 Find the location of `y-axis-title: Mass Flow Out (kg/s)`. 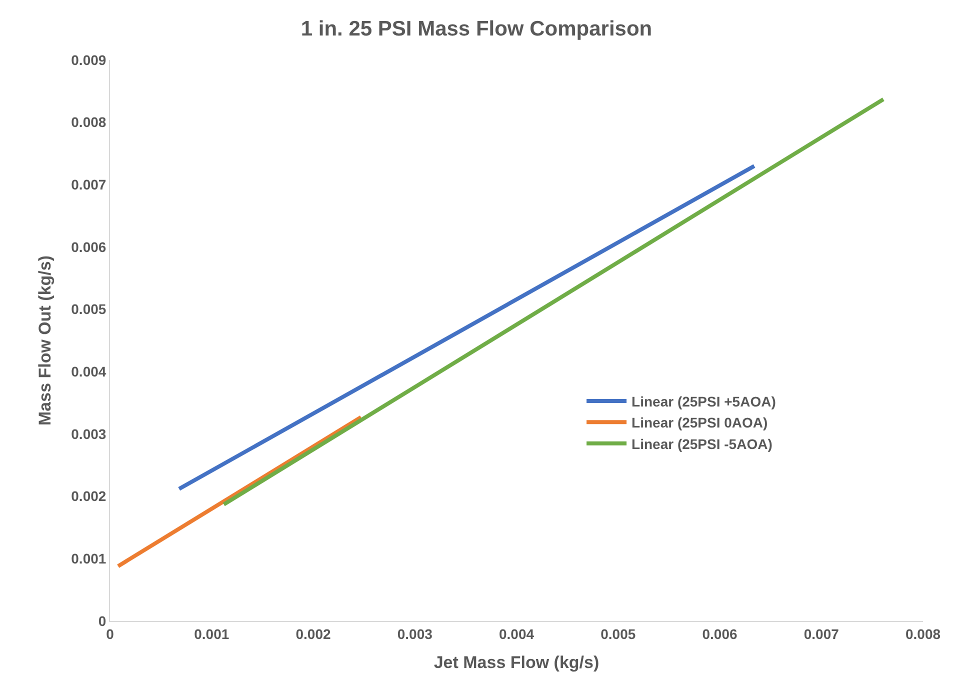

y-axis-title: Mass Flow Out (kg/s) is located at coordinates (45, 340).